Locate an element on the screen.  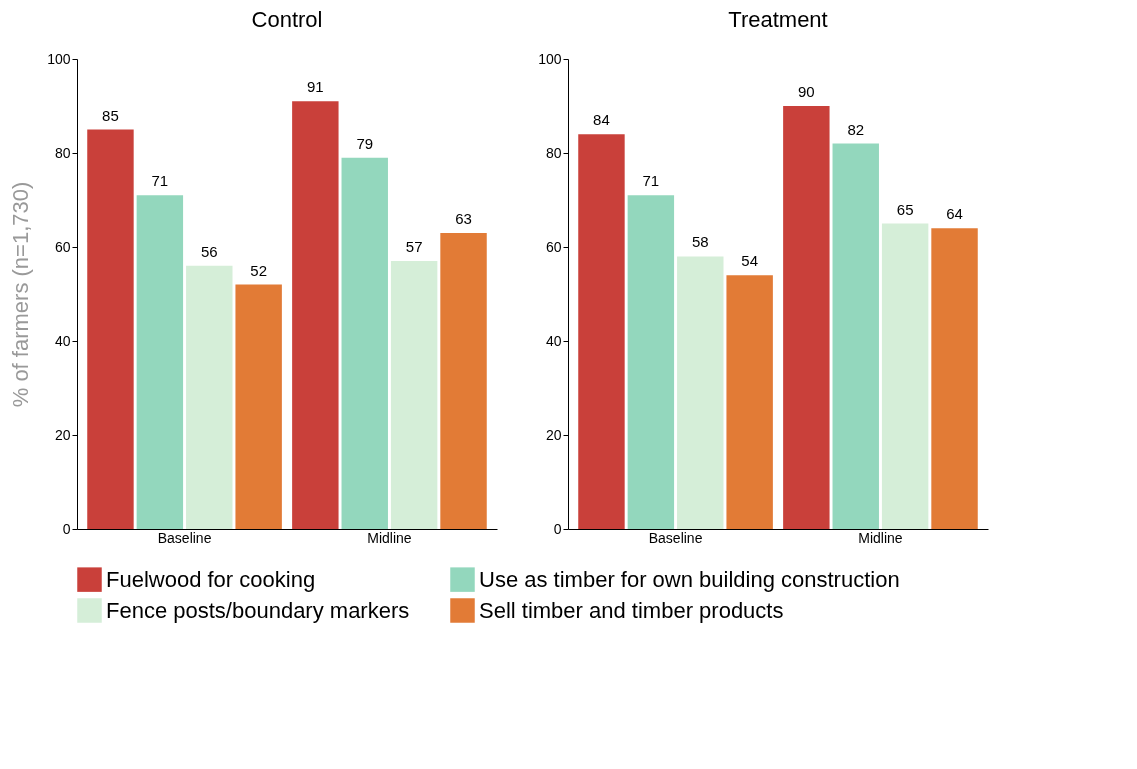
data-label: 63 is located at coordinates (463, 218).